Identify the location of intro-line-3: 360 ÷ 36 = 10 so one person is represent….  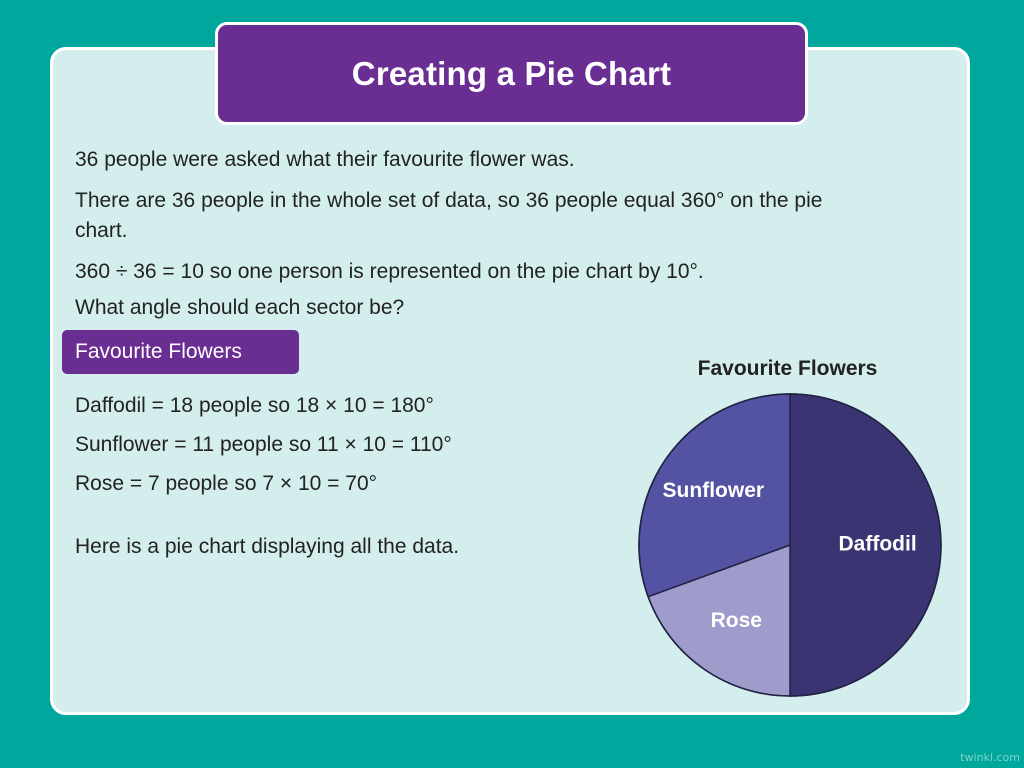
(389, 271).